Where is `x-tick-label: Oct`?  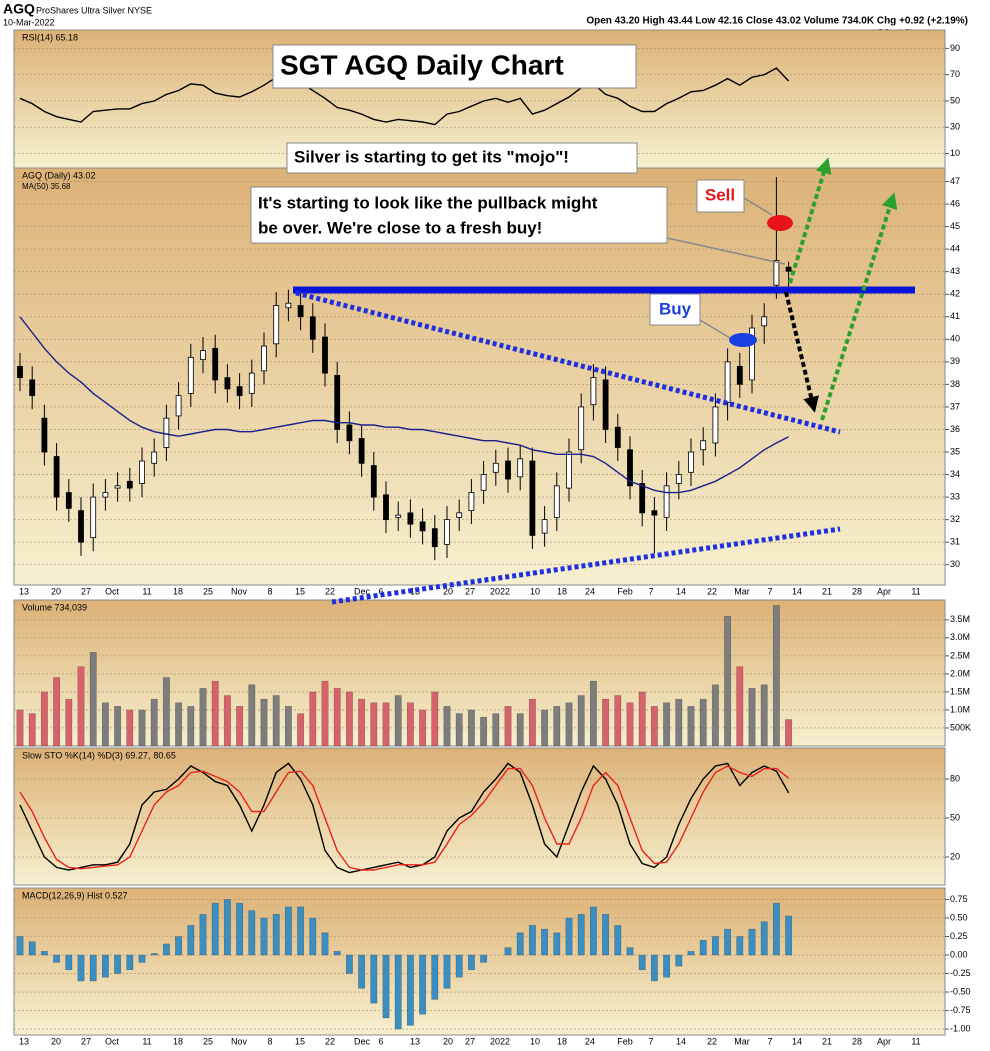
x-tick-label: Oct is located at coordinates (112, 1041).